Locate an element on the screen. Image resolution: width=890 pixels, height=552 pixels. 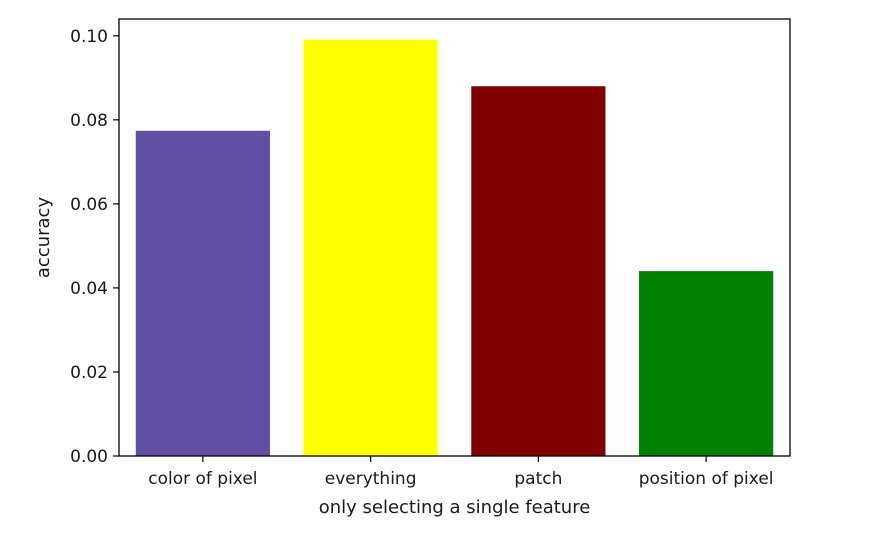
y-tick-label-2: 0.04 is located at coordinates (89, 289).